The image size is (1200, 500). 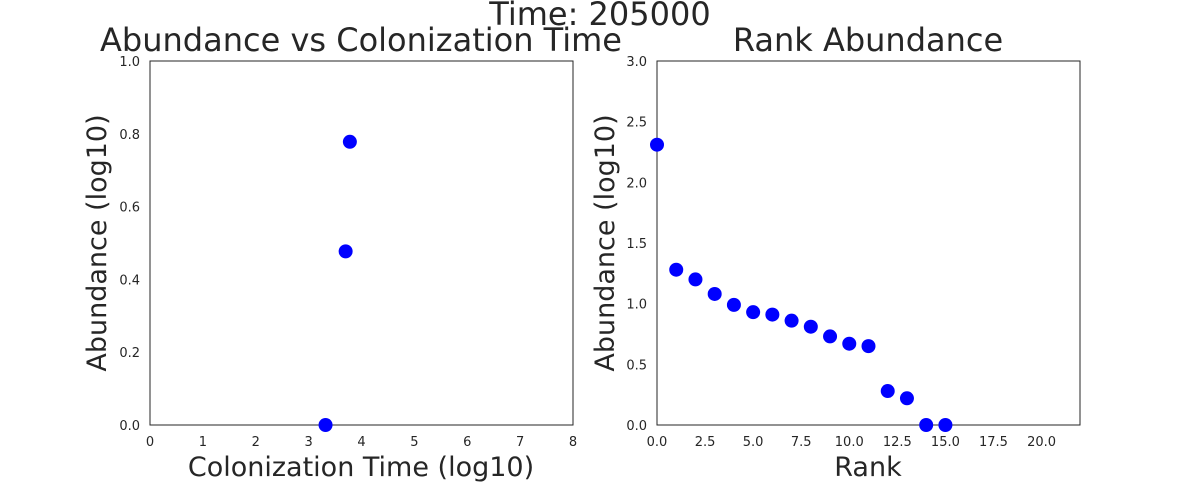 I want to click on y-tick-label: 2.5, so click(x=636, y=123).